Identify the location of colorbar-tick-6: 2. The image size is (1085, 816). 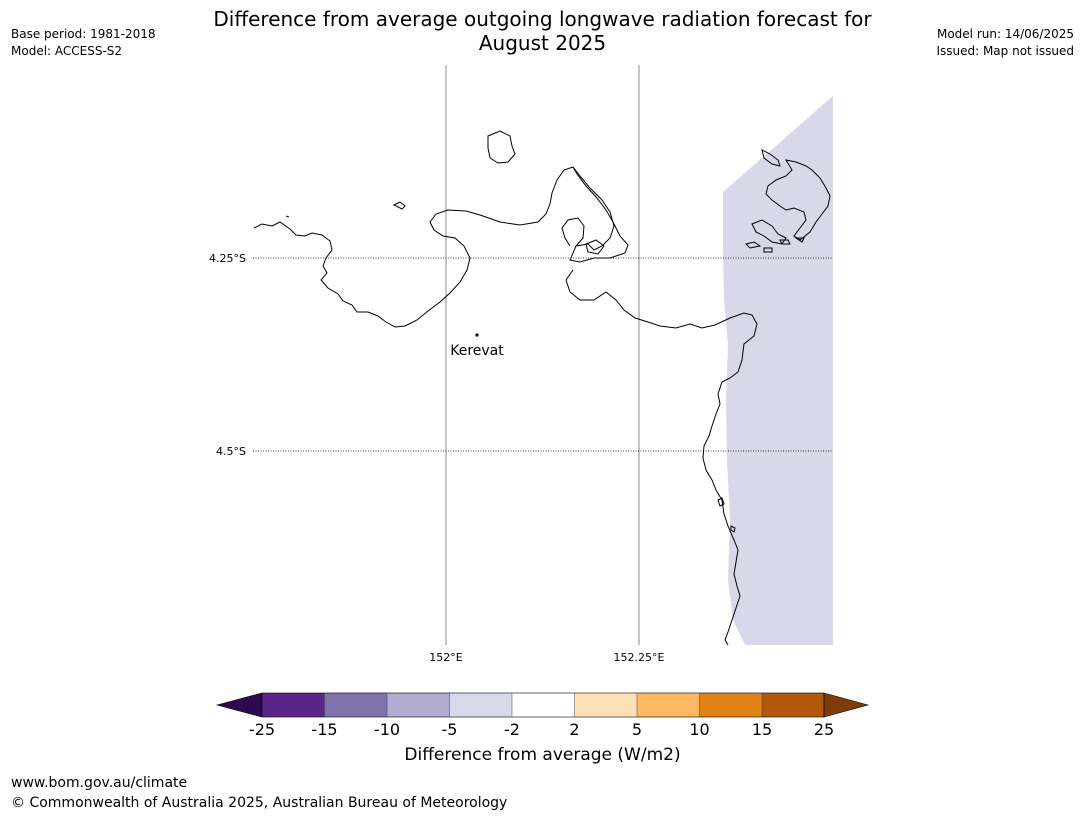
(574, 729).